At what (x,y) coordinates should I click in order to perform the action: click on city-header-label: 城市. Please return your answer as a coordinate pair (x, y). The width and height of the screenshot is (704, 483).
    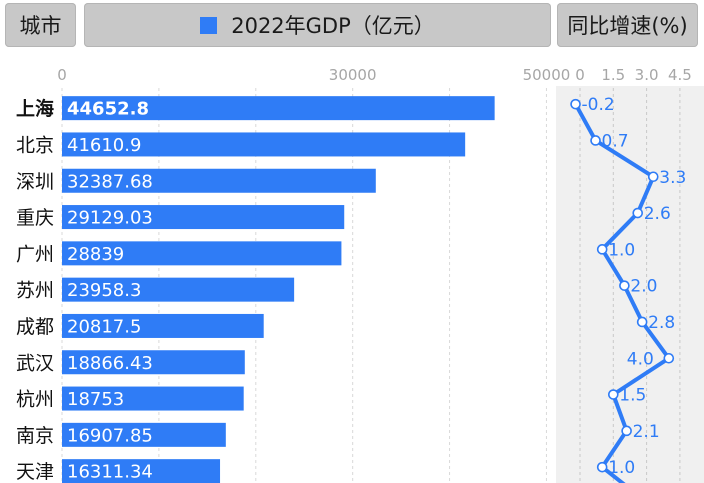
    Looking at the image, I should click on (40, 26).